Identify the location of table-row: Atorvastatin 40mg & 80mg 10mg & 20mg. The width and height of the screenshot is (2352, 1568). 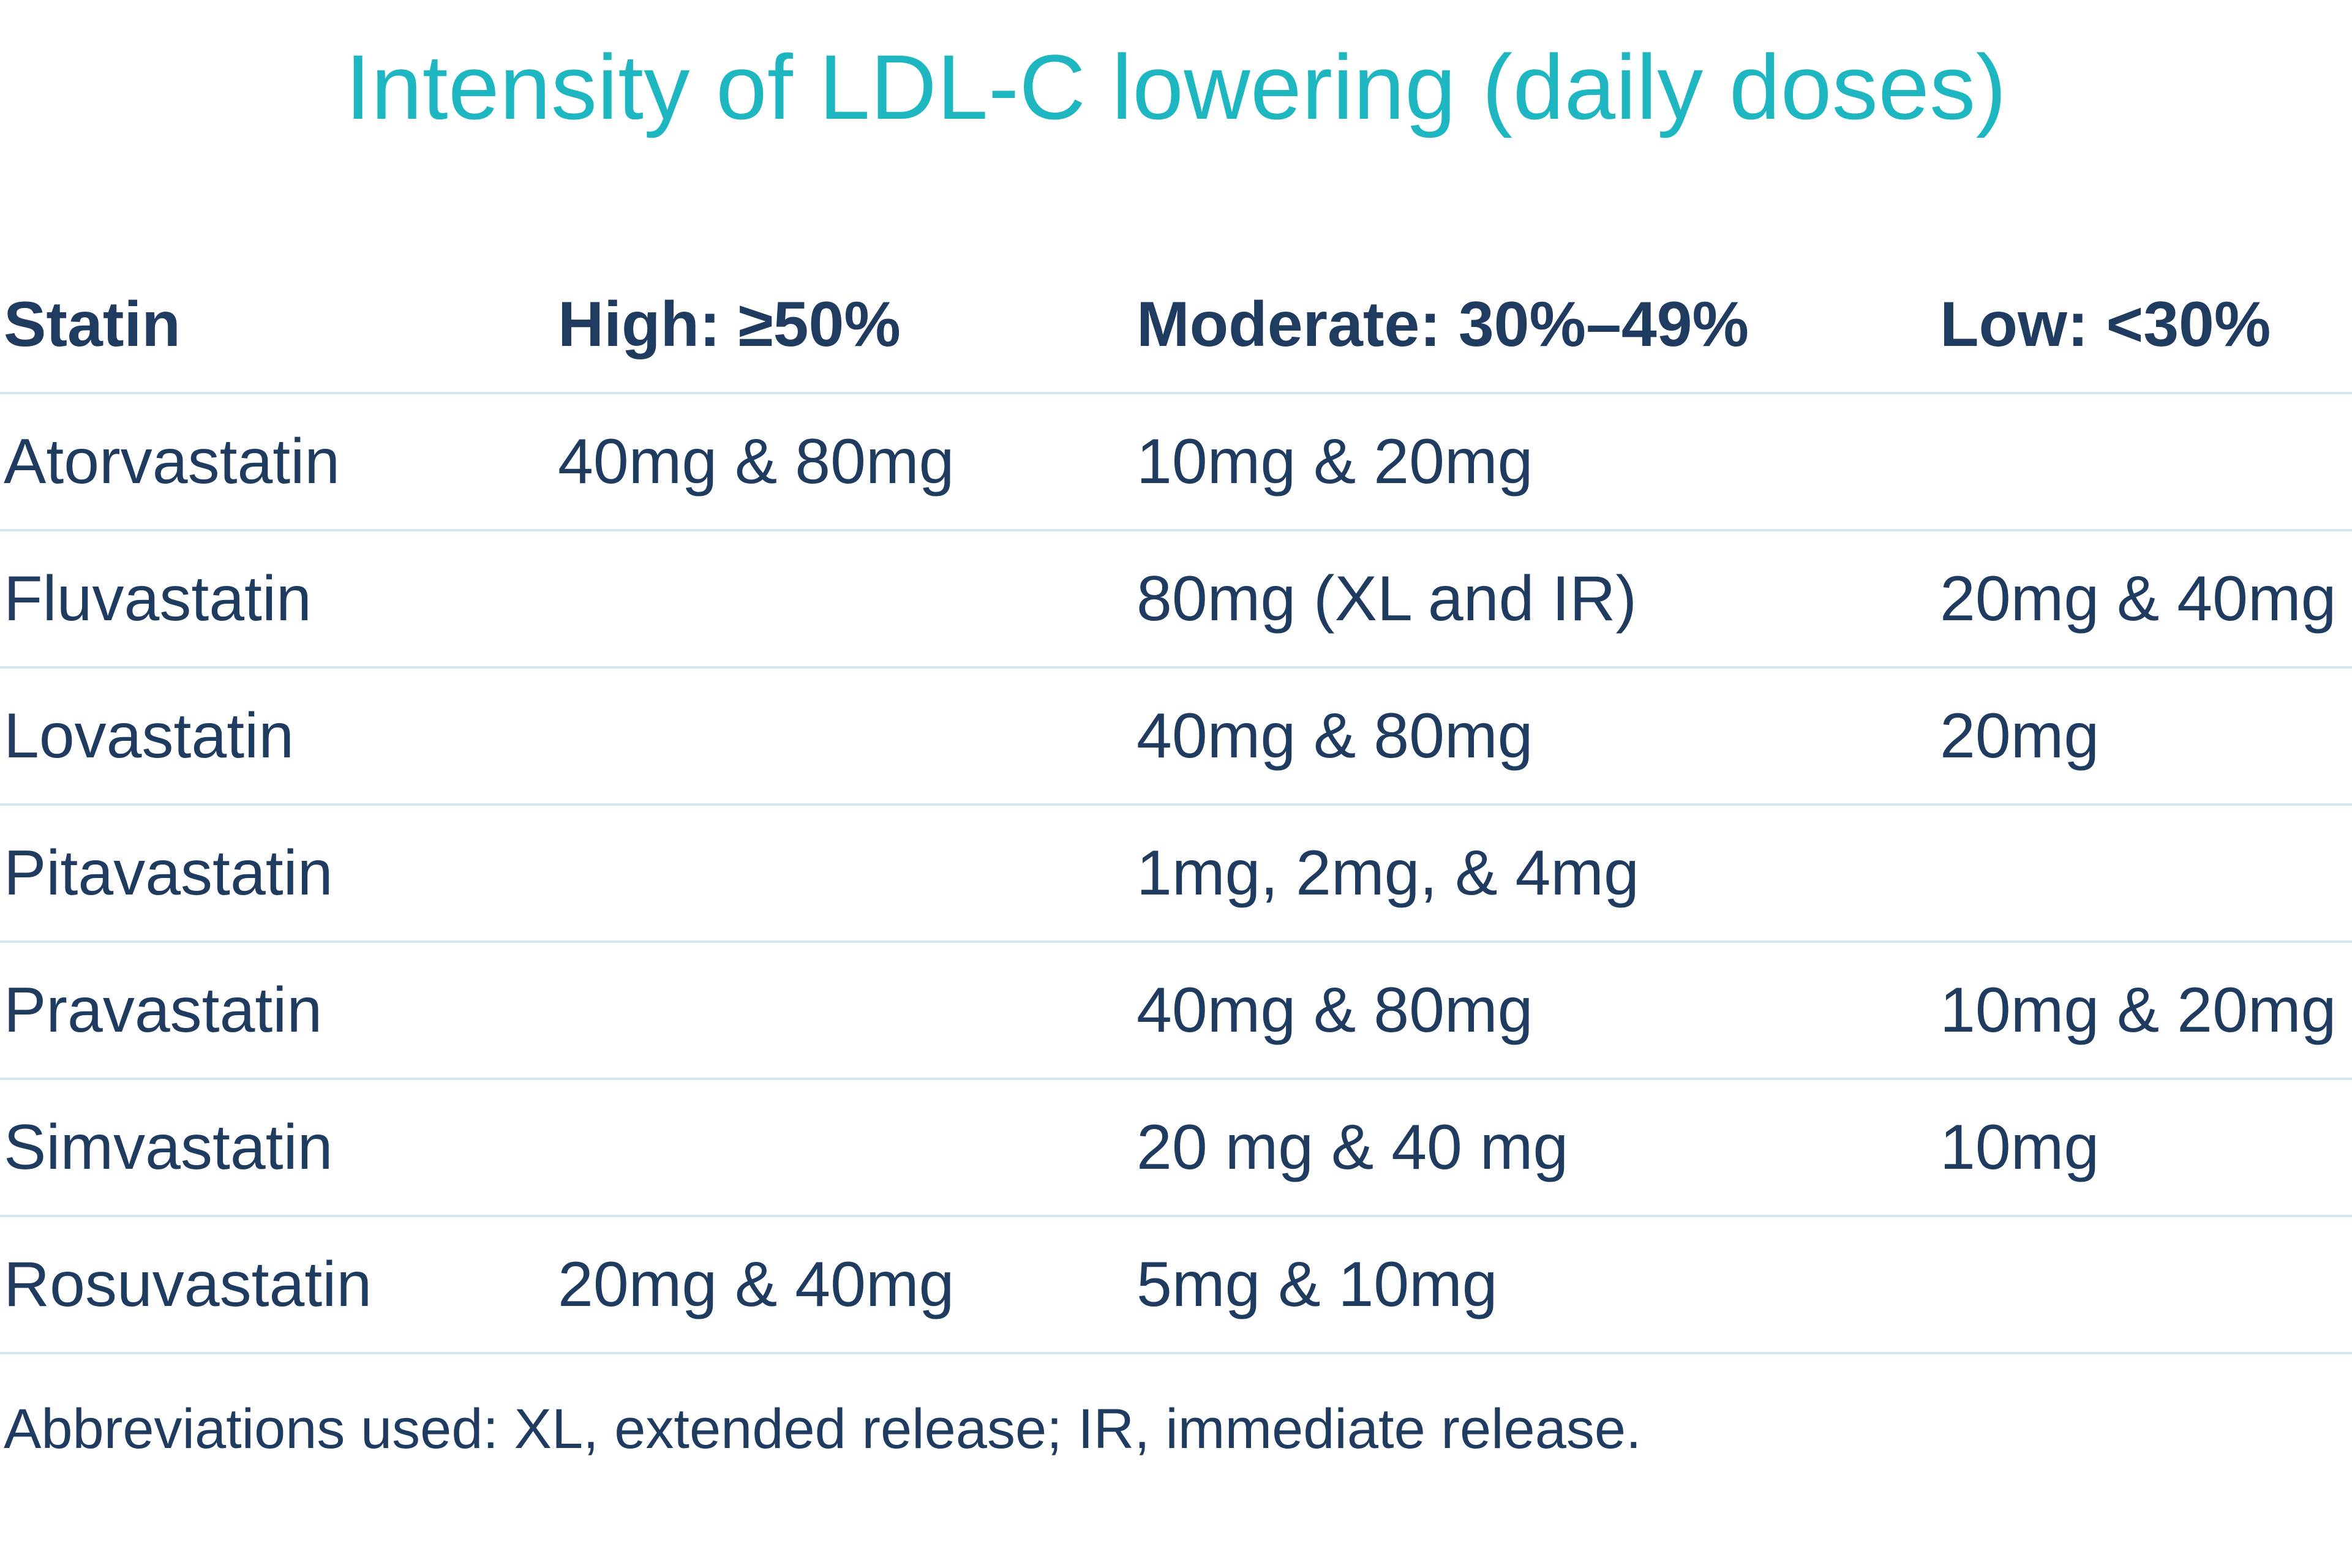
(1176, 462).